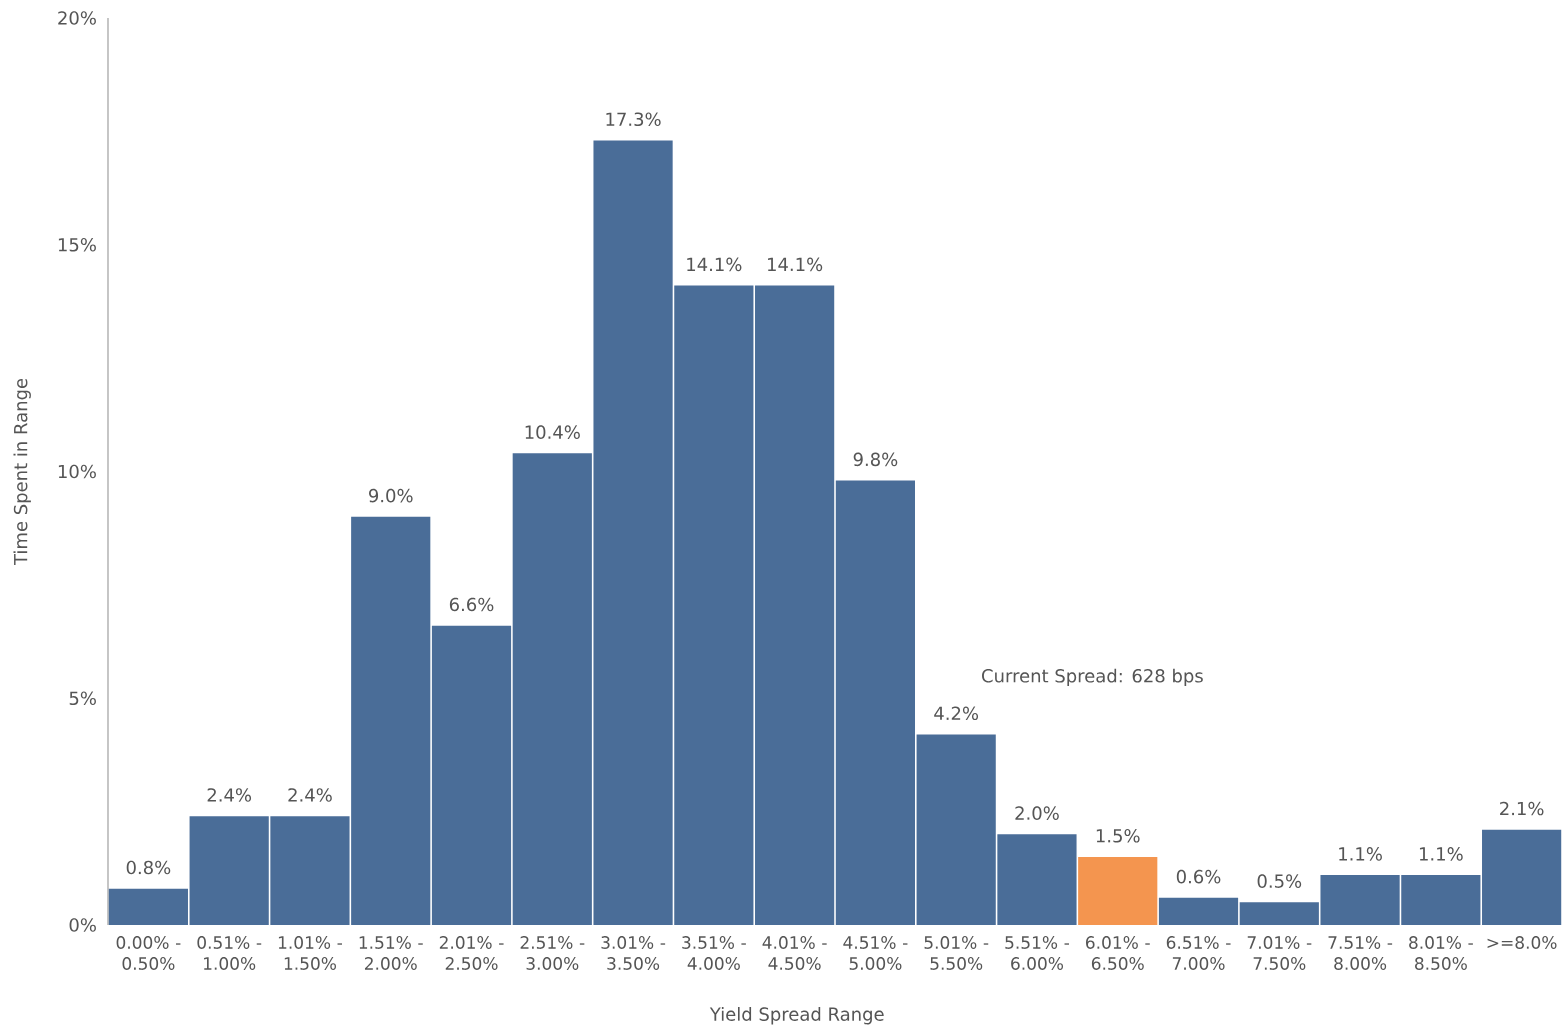 Image resolution: width=1562 pixels, height=1028 pixels. Describe the element at coordinates (875, 459) in the screenshot. I see `data-label: 9.8%` at that location.